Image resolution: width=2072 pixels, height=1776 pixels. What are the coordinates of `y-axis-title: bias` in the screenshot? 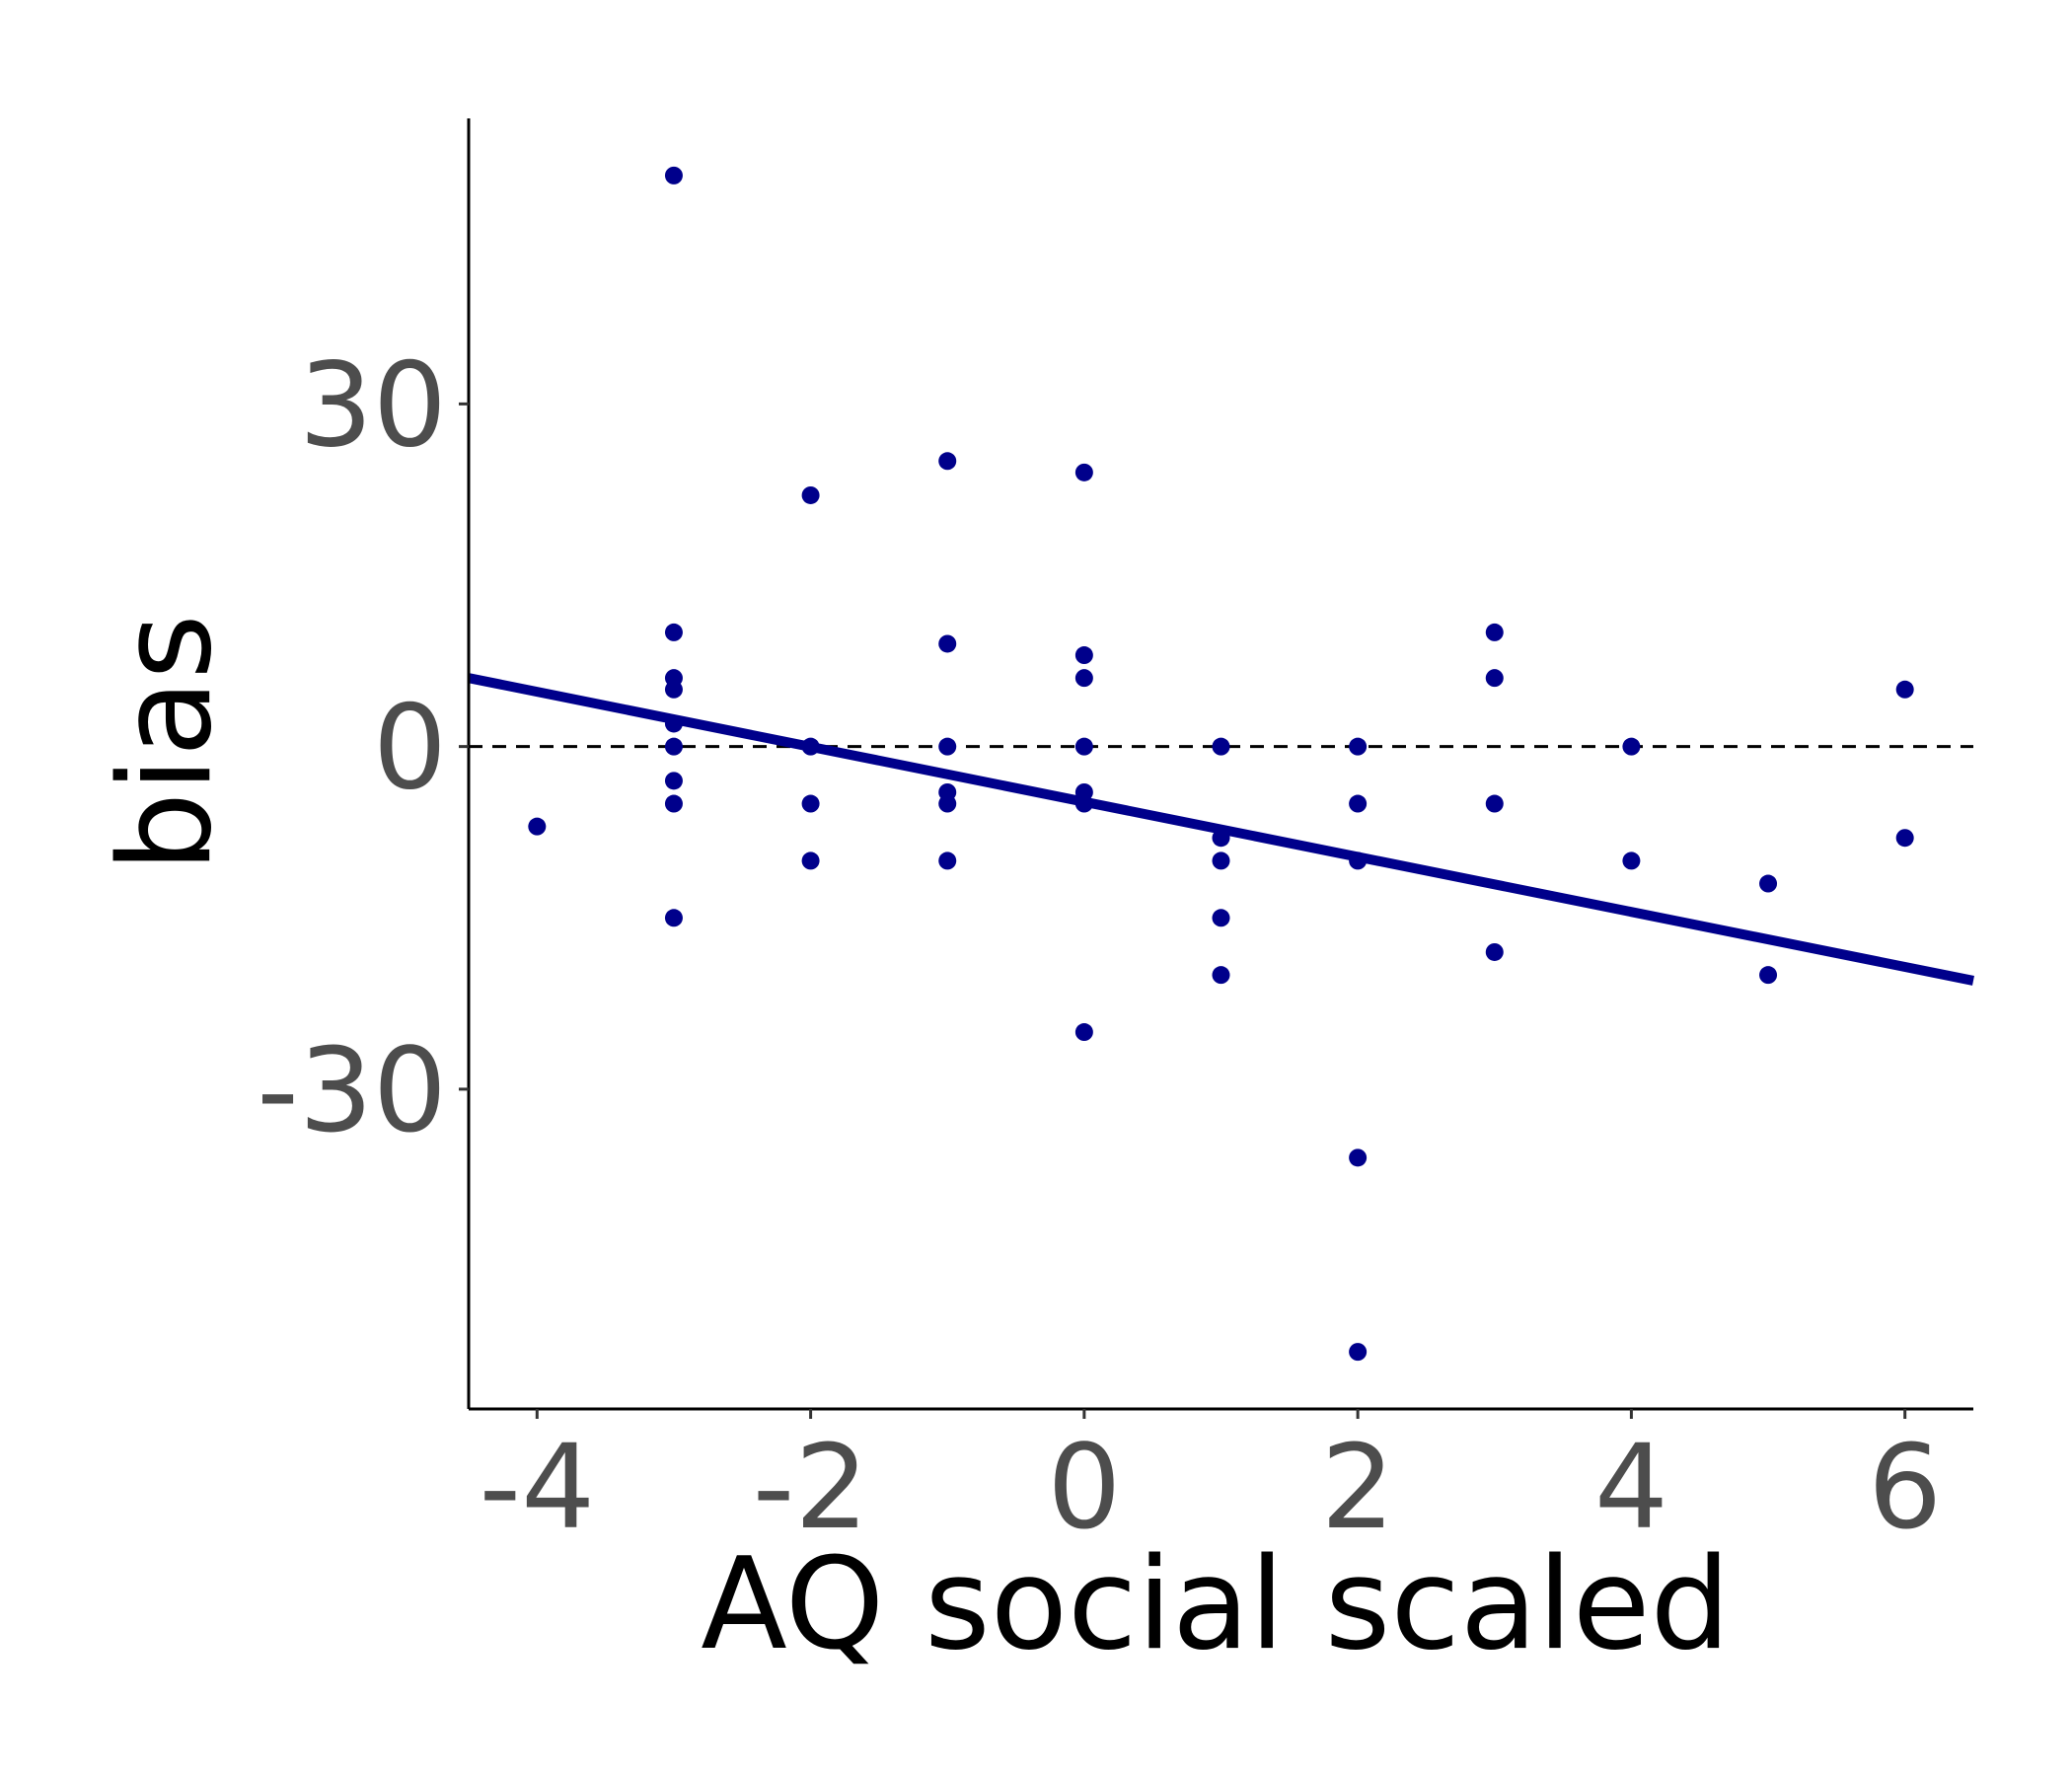 It's located at (166, 743).